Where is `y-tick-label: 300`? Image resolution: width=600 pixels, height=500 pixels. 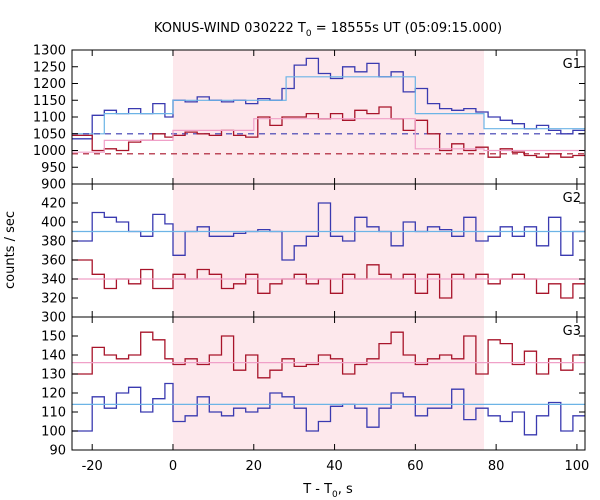 y-tick-label: 300 is located at coordinates (53, 318).